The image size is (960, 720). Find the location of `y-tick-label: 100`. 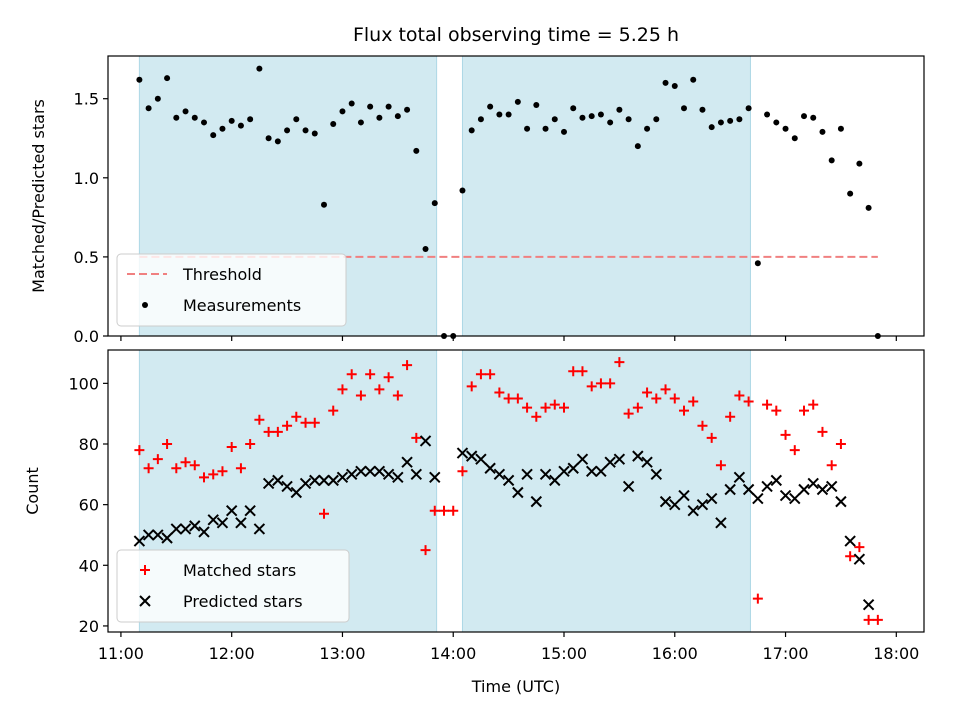

y-tick-label: 100 is located at coordinates (83, 383).